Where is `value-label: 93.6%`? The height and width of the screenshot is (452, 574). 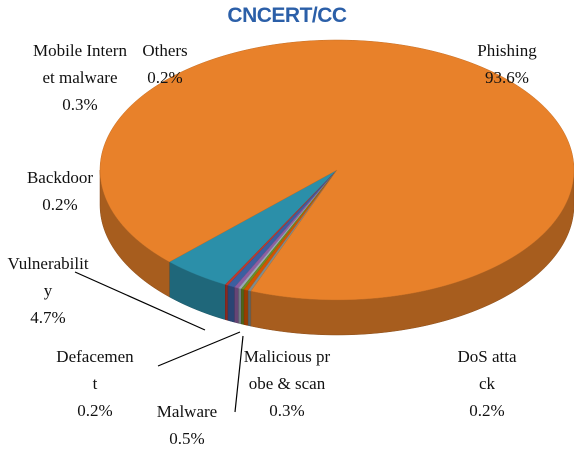
value-label: 93.6% is located at coordinates (507, 77).